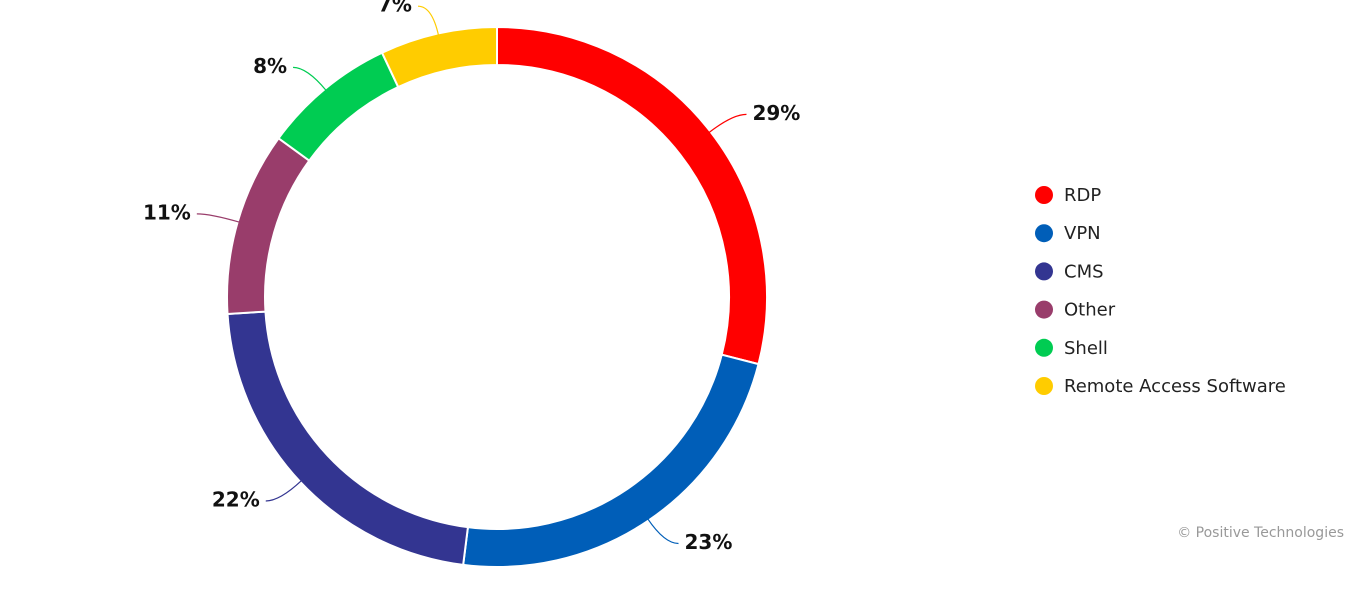  I want to click on data-label: 7%, so click(395, 8).